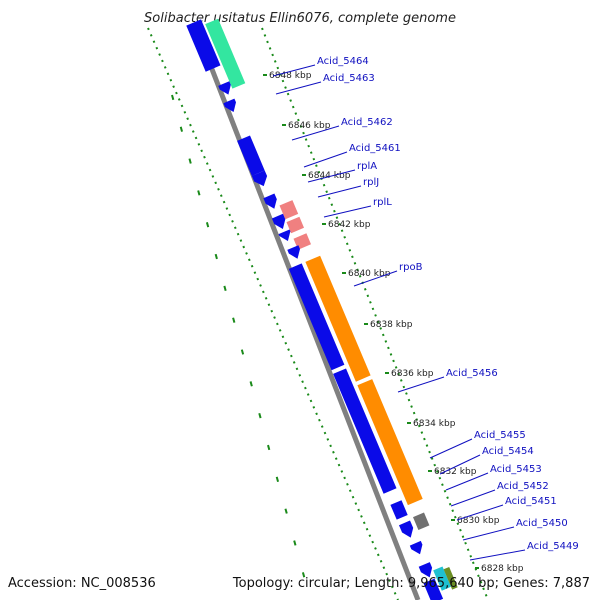  I want to click on gene-label: Acid_5456, so click(472, 373).